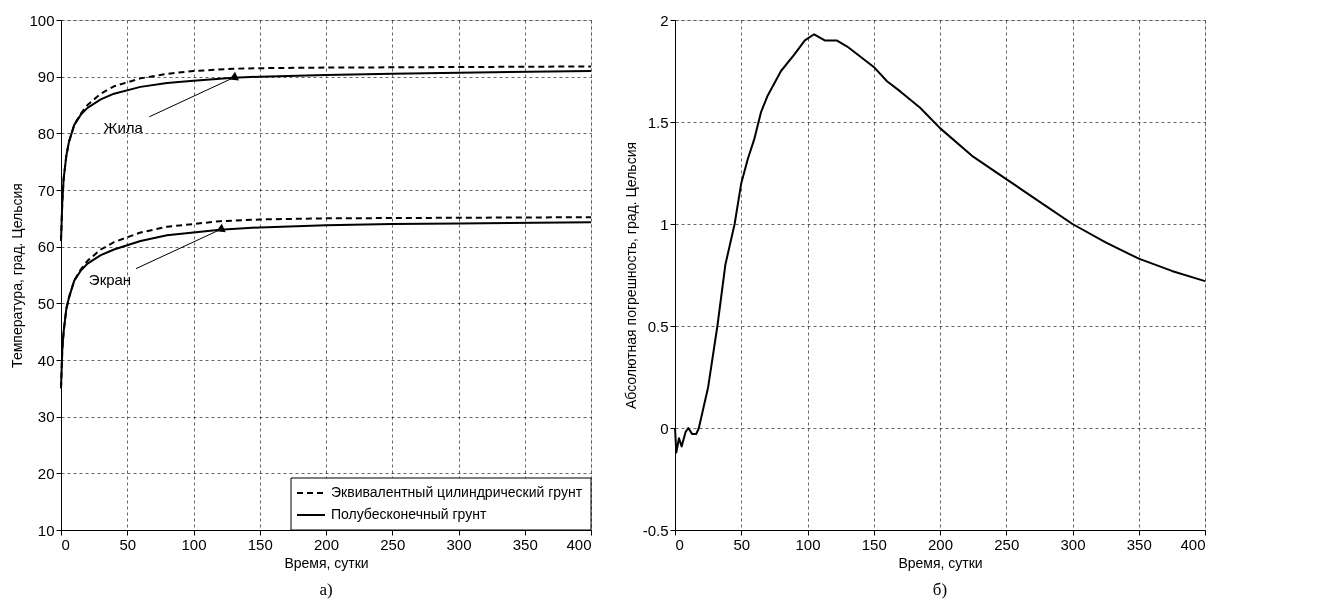 This screenshot has width=1326, height=614. I want to click on legend-label: Полубесконечный грунт, so click(409, 514).